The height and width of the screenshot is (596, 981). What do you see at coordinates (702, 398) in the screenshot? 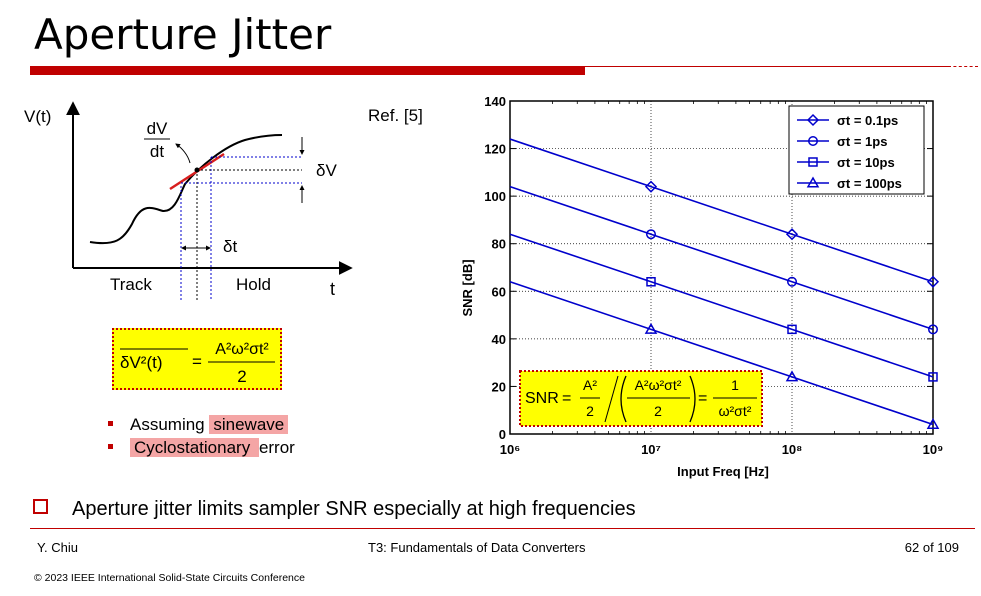
I see `snr-eq-equals-2: =` at bounding box center [702, 398].